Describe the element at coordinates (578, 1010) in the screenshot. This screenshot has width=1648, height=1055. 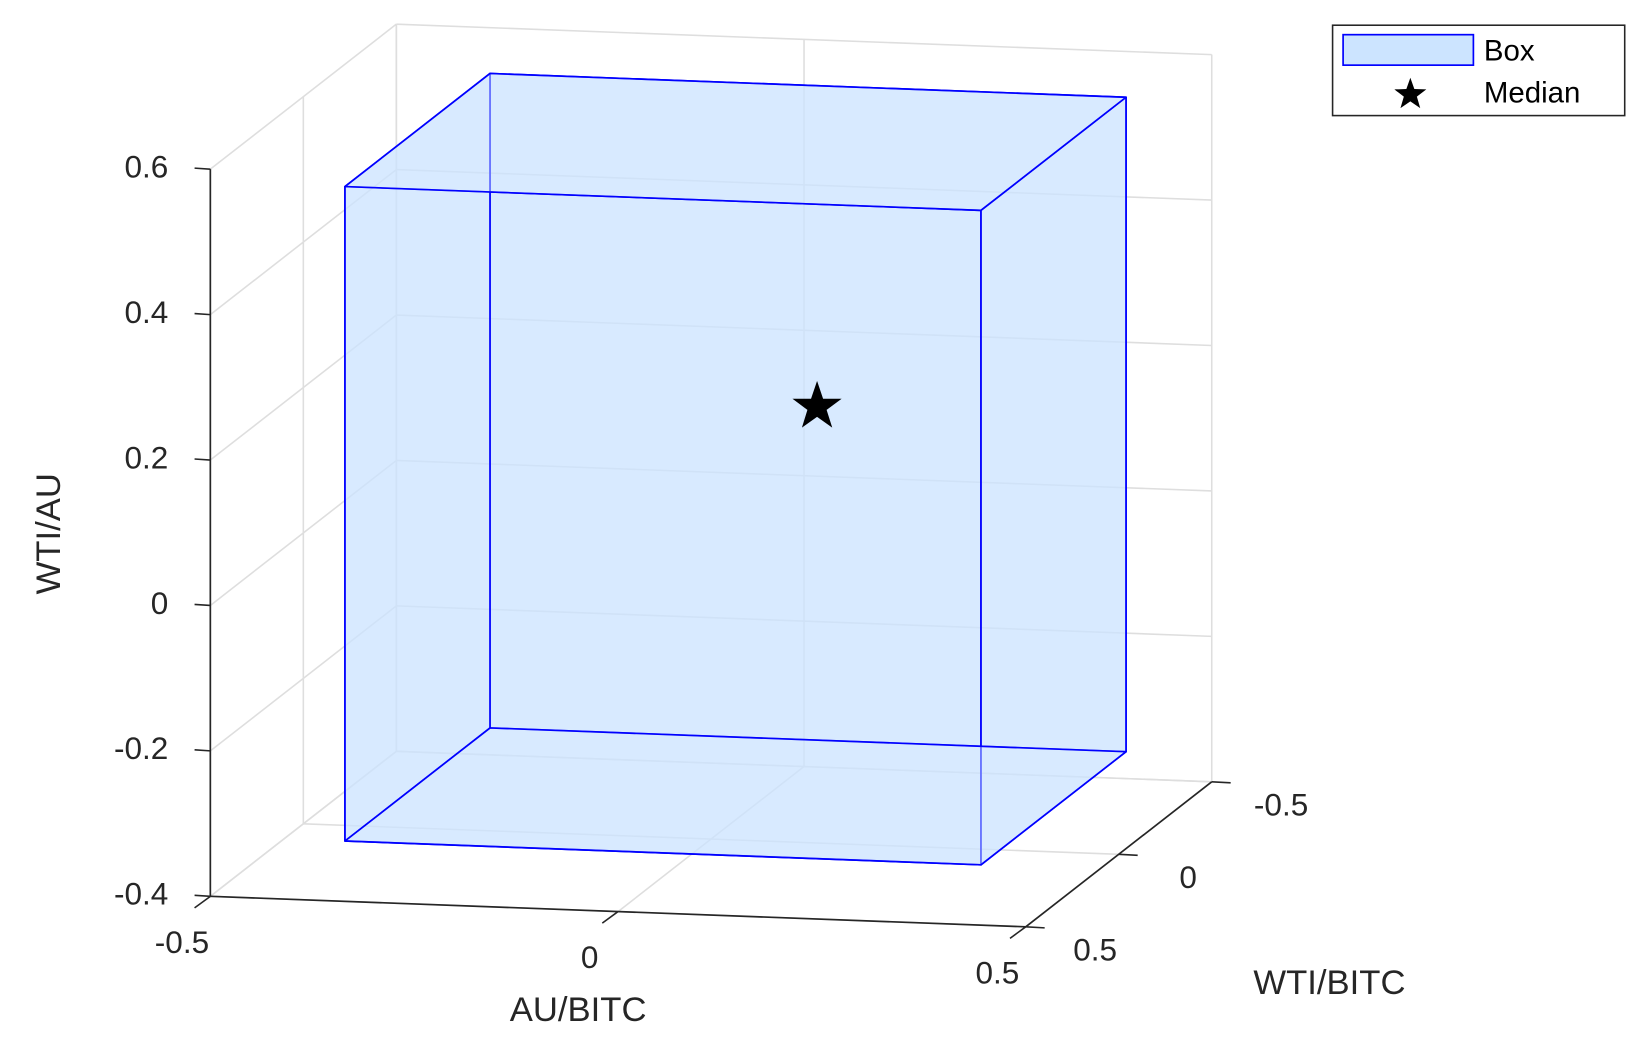
I see `x-axis-label: AU/BITC` at that location.